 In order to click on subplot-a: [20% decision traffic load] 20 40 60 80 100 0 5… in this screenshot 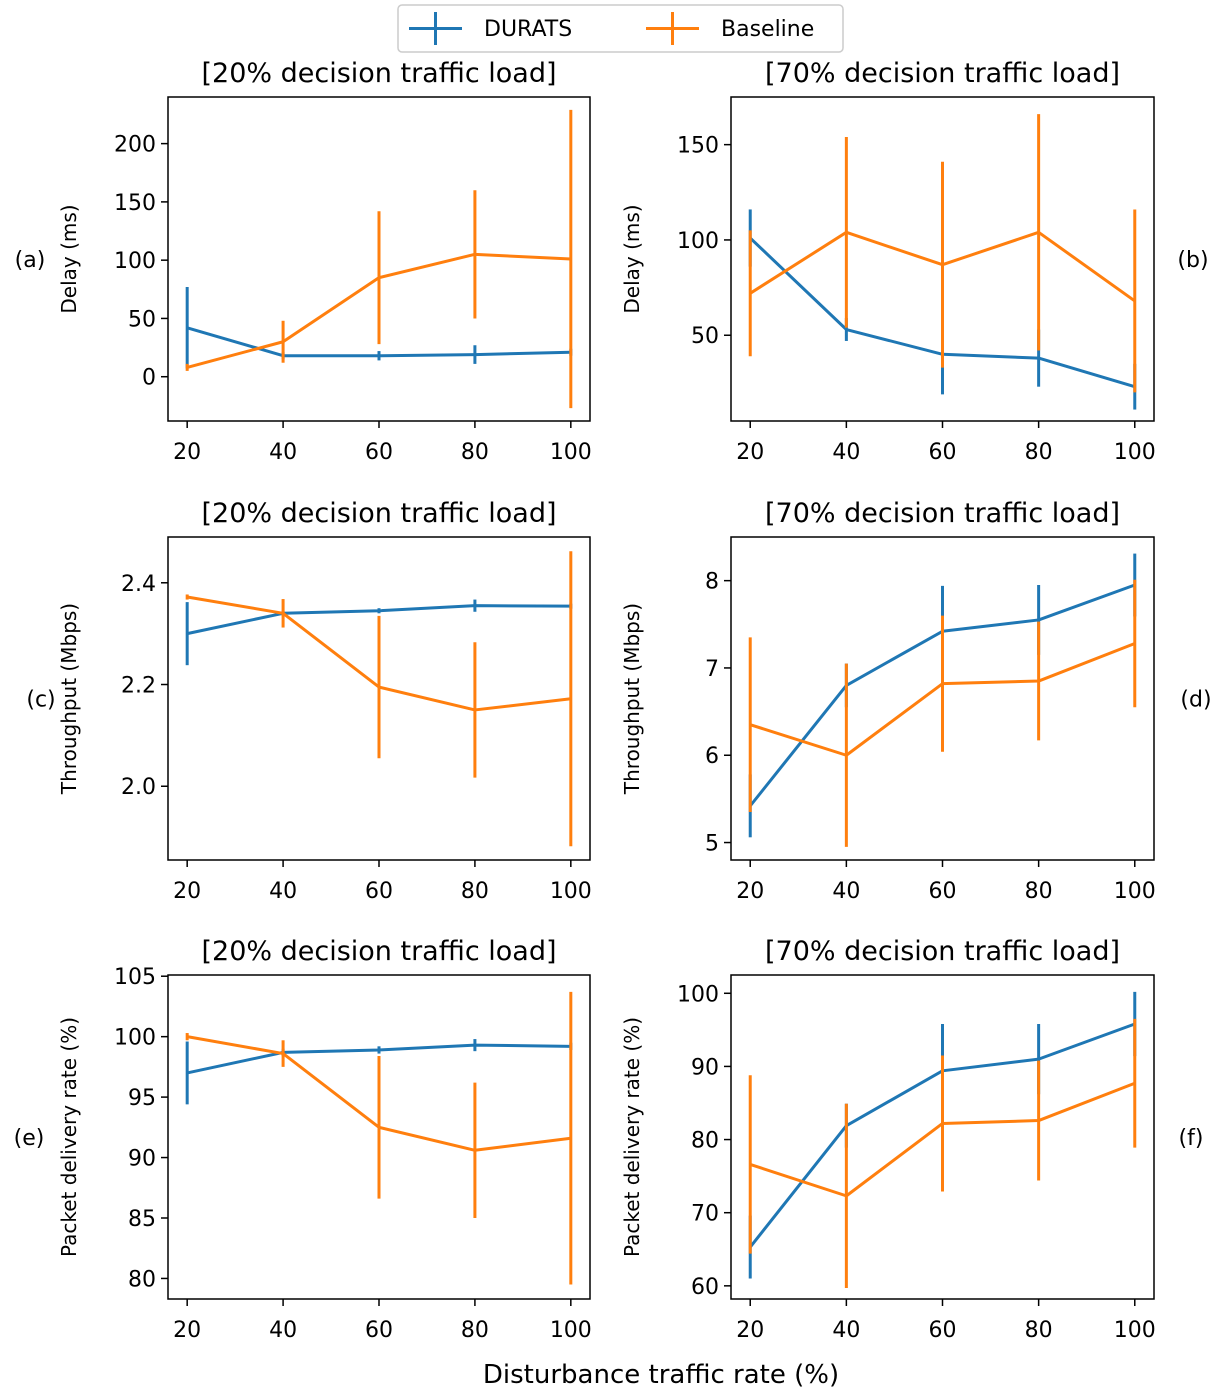, I will do `click(303, 261)`.